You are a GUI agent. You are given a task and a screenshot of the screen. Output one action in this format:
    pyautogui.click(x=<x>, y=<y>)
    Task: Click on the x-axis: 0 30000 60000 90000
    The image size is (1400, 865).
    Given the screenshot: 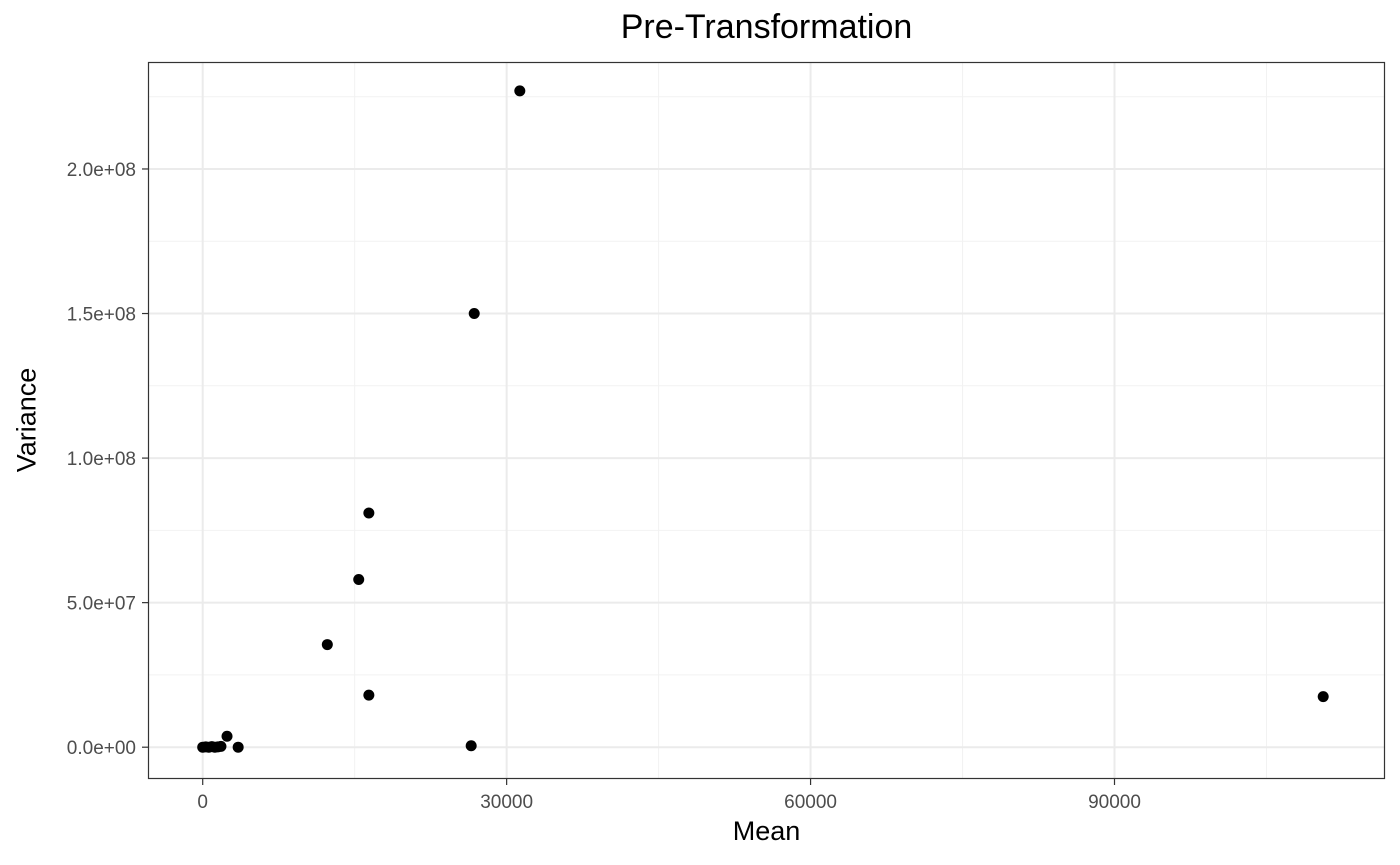 What is the action you would take?
    pyautogui.click(x=669, y=796)
    